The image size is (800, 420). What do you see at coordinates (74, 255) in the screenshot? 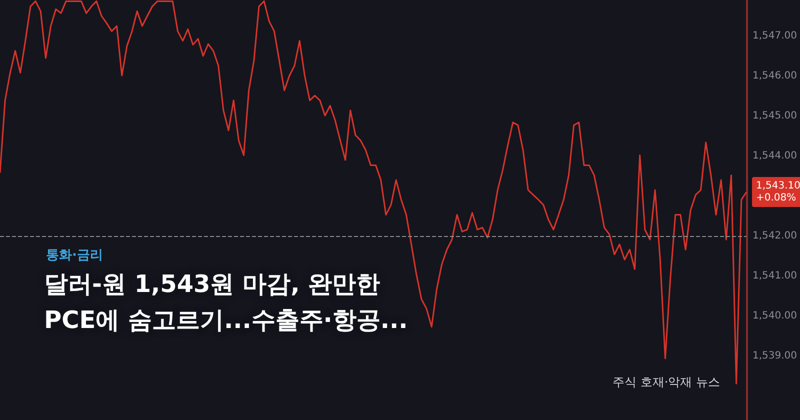
I see `text: 통화·금리` at bounding box center [74, 255].